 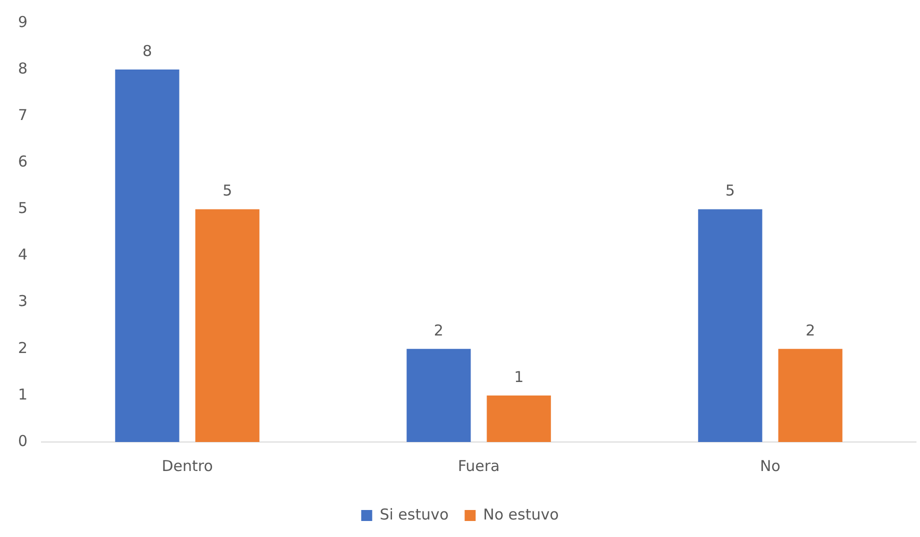 What do you see at coordinates (23, 68) in the screenshot?
I see `y-tick-label: 8` at bounding box center [23, 68].